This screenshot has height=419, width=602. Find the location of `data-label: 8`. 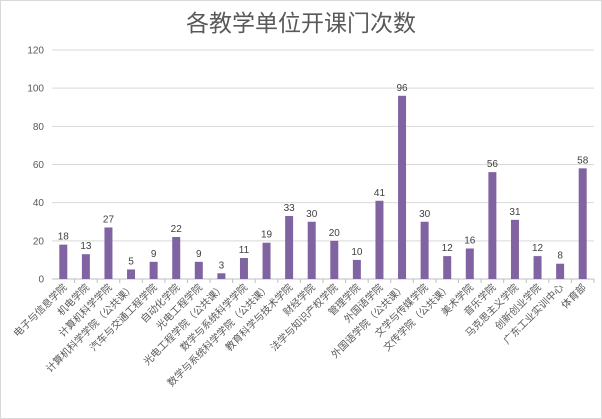

data-label: 8 is located at coordinates (560, 256).